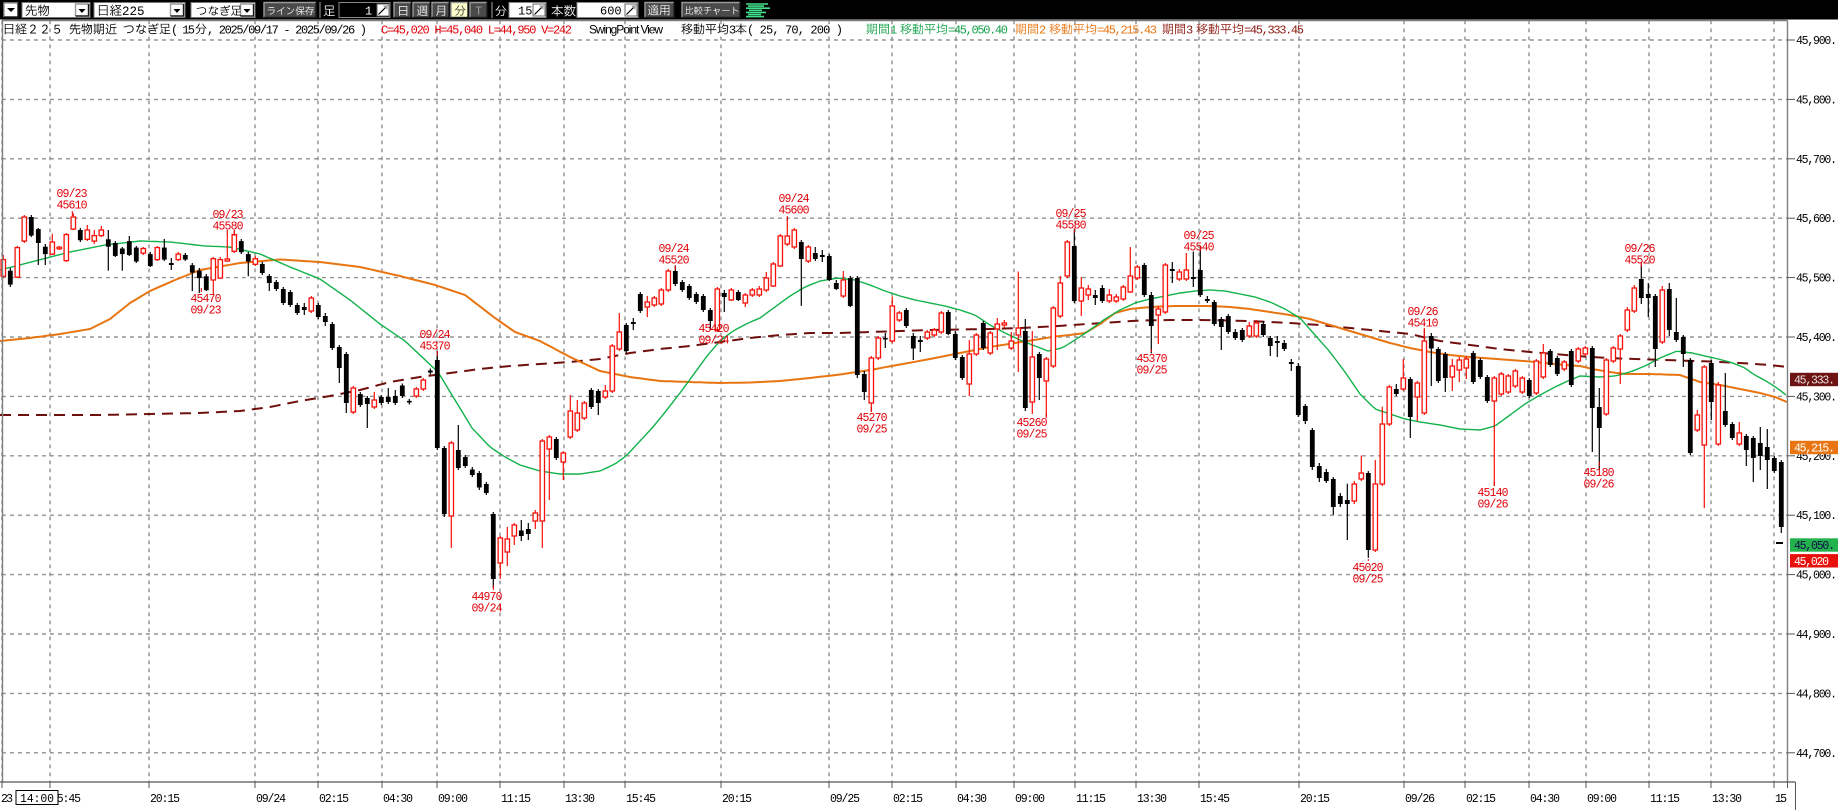 This screenshot has height=810, width=1838. I want to click on svg-text: 225, so click(133, 12).